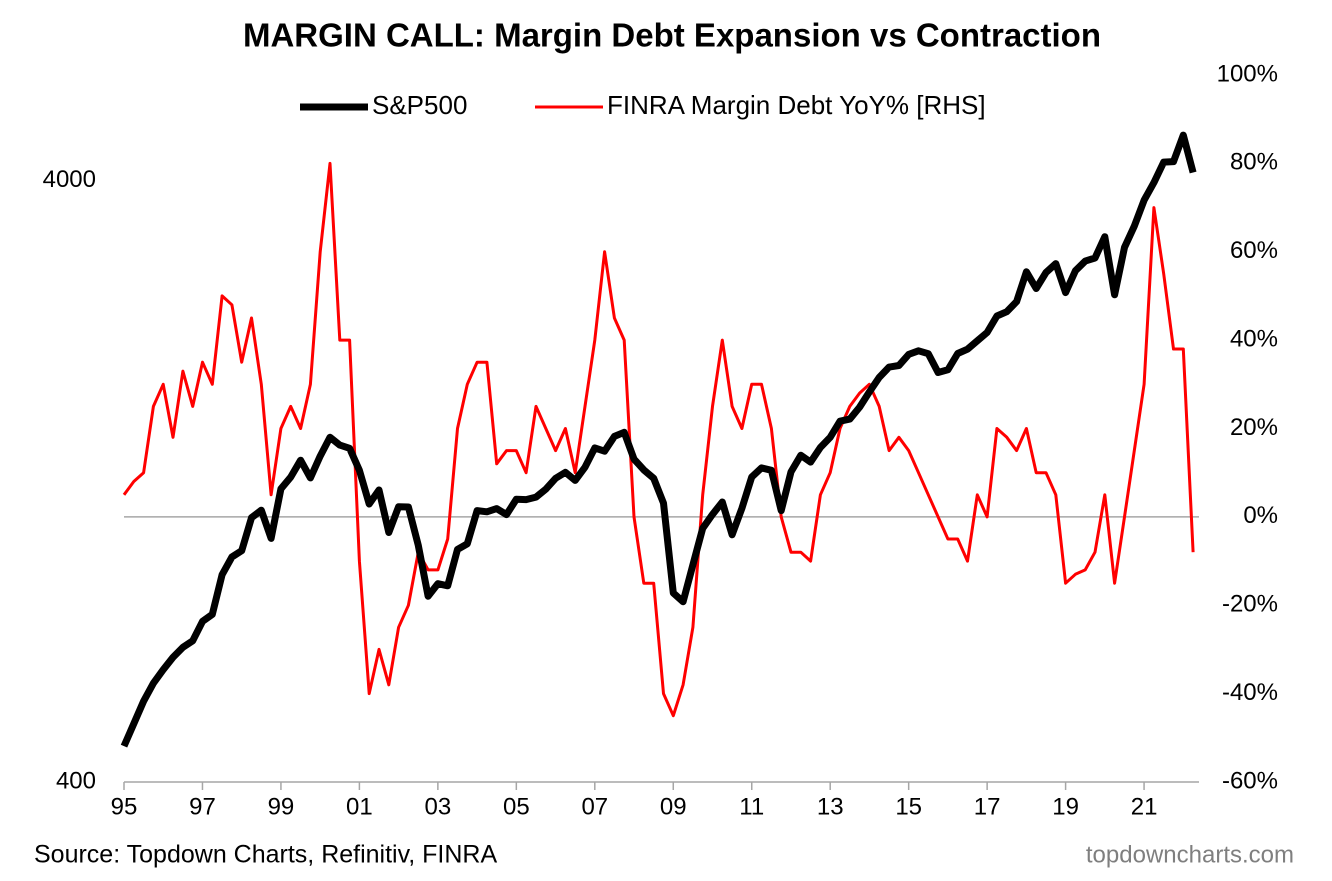 This screenshot has height=881, width=1332. Describe the element at coordinates (1190, 854) in the screenshot. I see `watermark: topdowncharts.com` at that location.